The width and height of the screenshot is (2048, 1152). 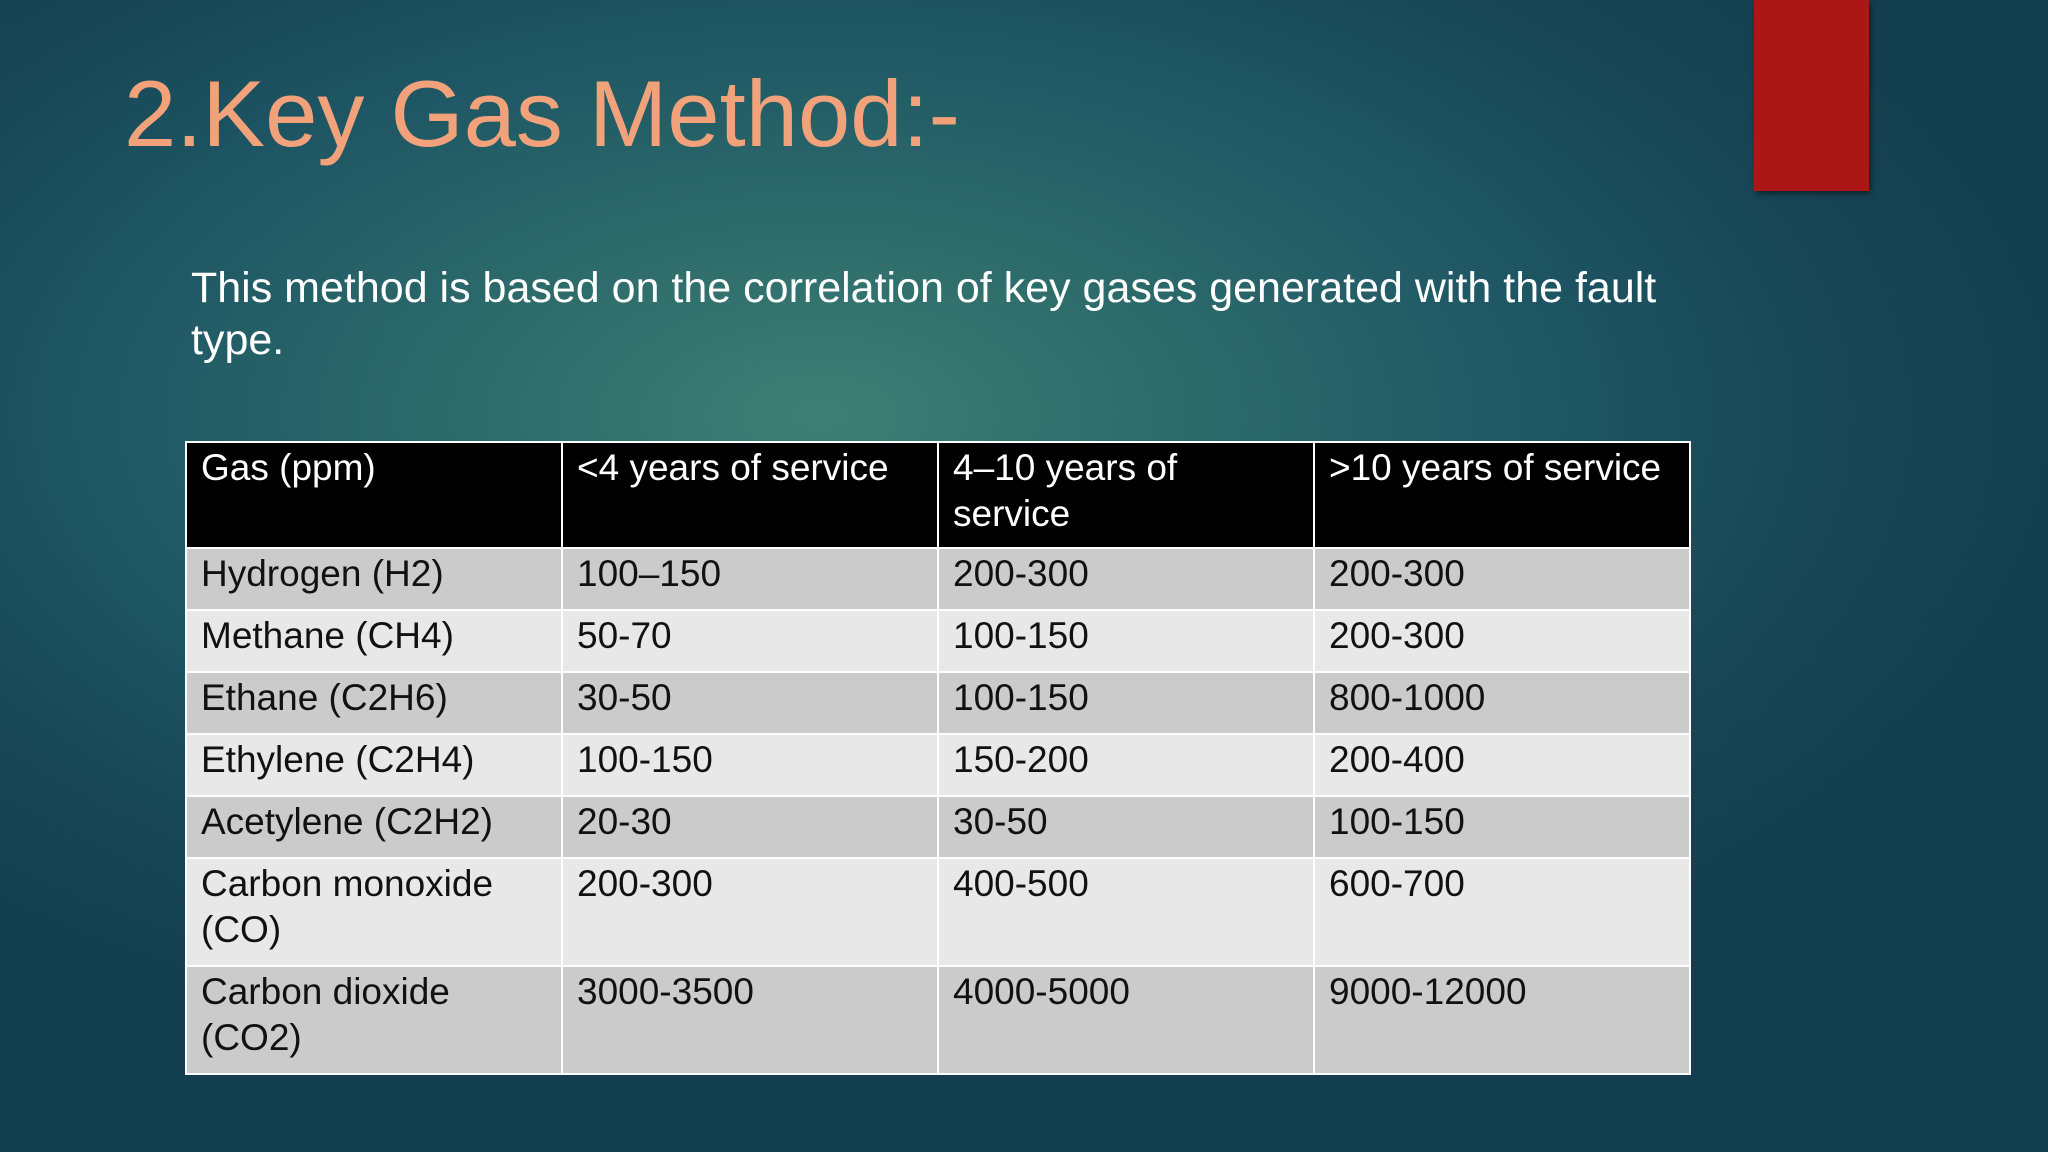 What do you see at coordinates (1126, 1020) in the screenshot?
I see `value-cell: 4000-5000` at bounding box center [1126, 1020].